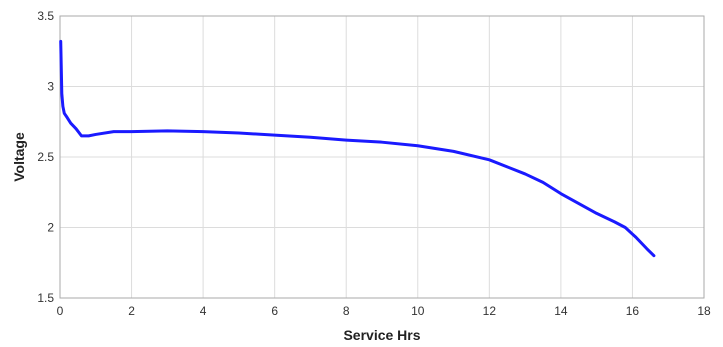 The width and height of the screenshot is (723, 347). Describe the element at coordinates (561, 311) in the screenshot. I see `x-tick-label: 14` at that location.